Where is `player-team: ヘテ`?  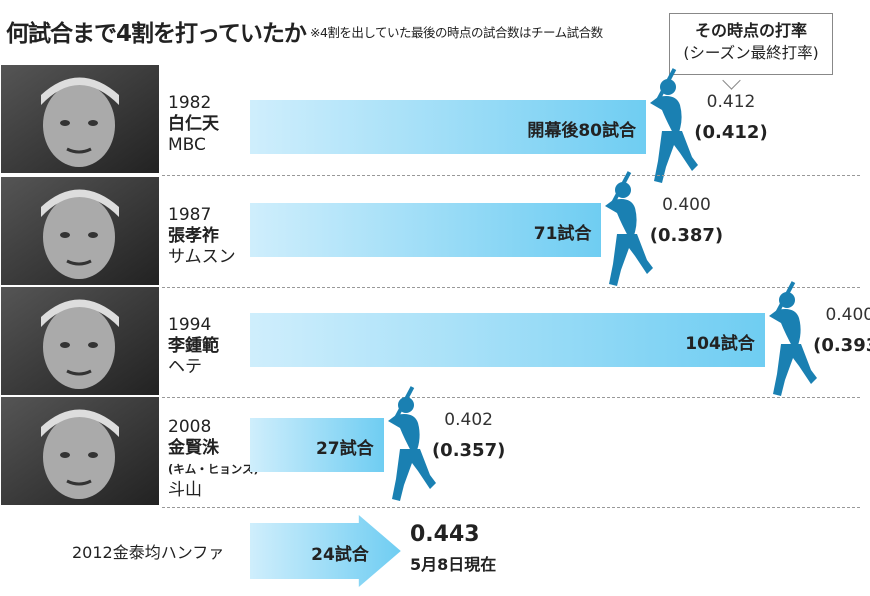 player-team: ヘテ is located at coordinates (185, 367).